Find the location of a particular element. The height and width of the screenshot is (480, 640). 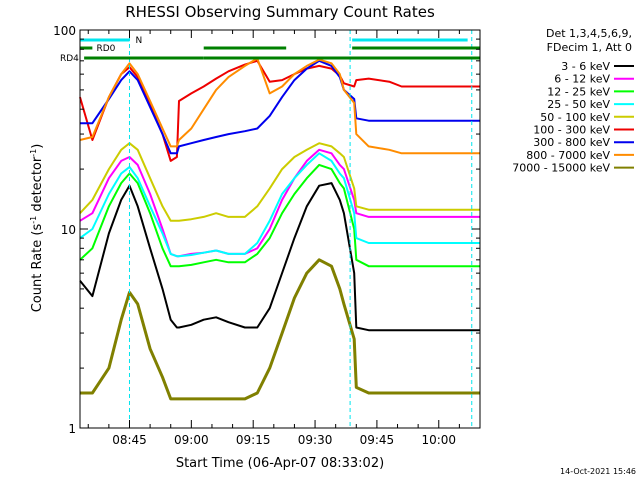

legend-label: 300 - 800 keV is located at coordinates (571, 142).